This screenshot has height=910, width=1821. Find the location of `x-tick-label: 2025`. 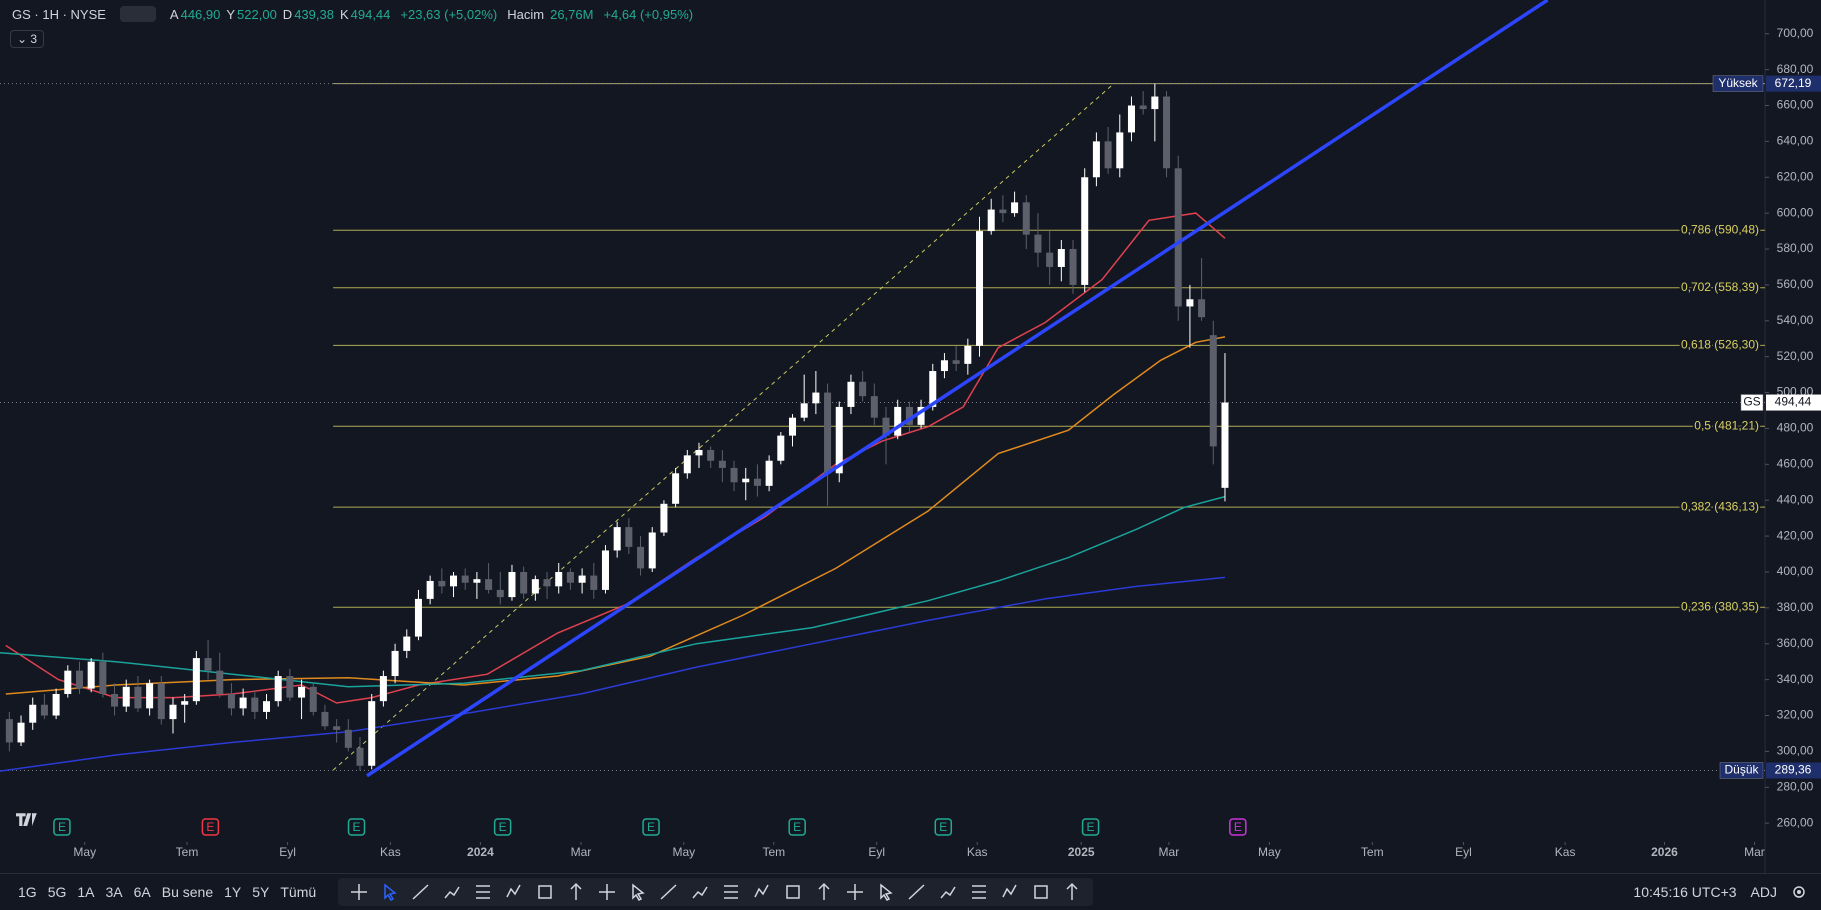

x-tick-label: 2025 is located at coordinates (1081, 852).